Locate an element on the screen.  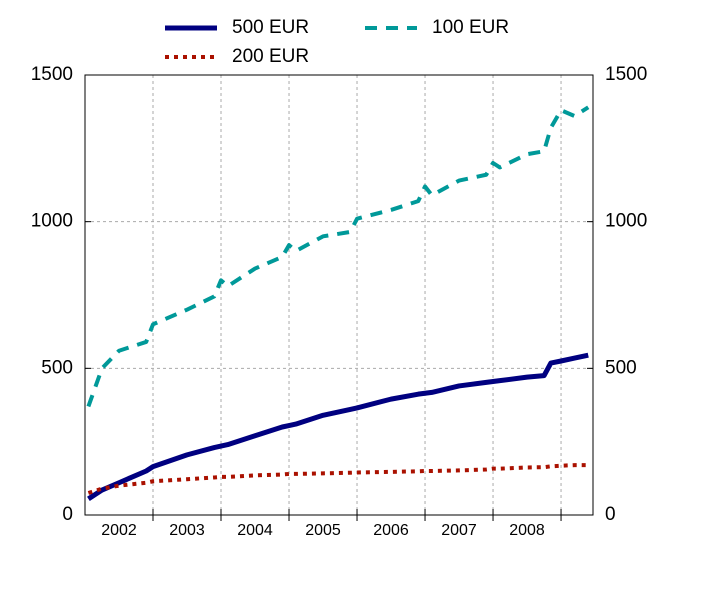
legend-label: 500 EUR is located at coordinates (270, 27).